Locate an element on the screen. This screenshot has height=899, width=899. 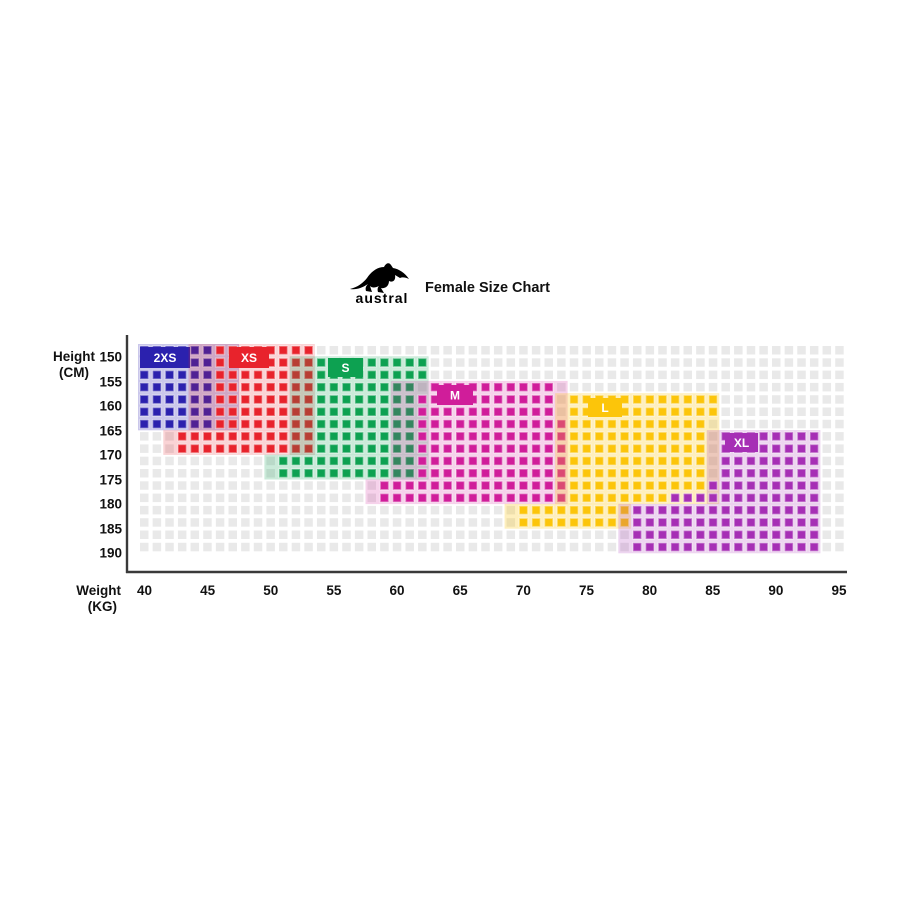
x-tick-90: 90 is located at coordinates (776, 590).